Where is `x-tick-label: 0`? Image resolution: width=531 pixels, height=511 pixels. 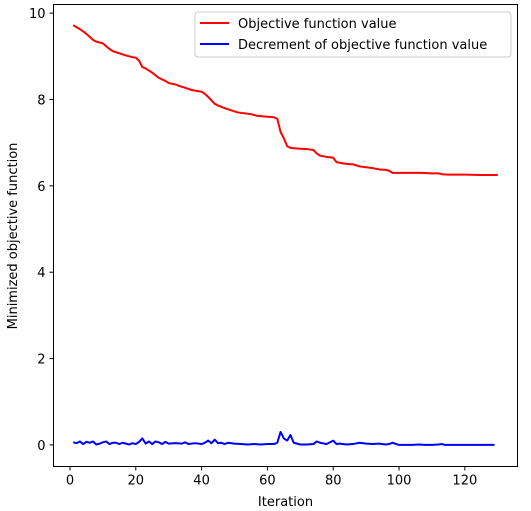 x-tick-label: 0 is located at coordinates (70, 481).